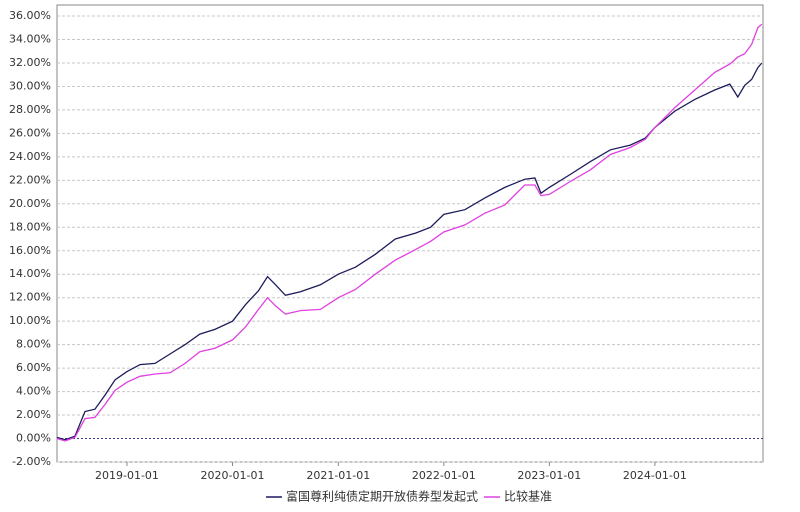 This screenshot has height=512, width=800. What do you see at coordinates (30, 250) in the screenshot?
I see `y-tick-label: 16.00%` at bounding box center [30, 250].